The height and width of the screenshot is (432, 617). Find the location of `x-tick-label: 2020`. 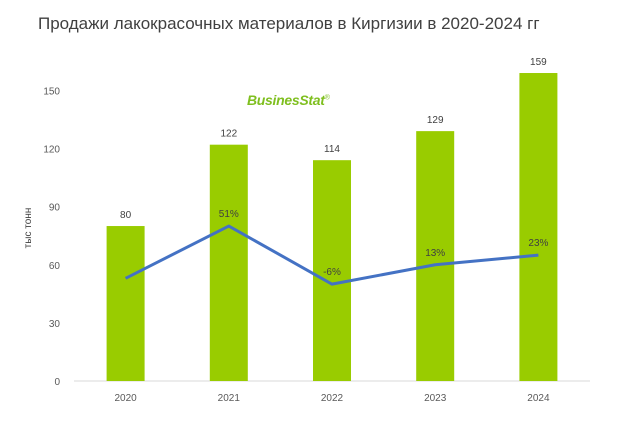

x-tick-label: 2020 is located at coordinates (125, 398).